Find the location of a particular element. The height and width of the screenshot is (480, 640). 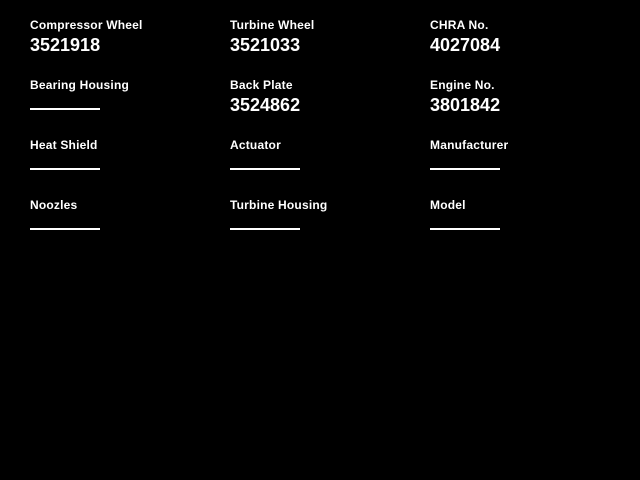

field-value: 3521918 is located at coordinates (65, 45).